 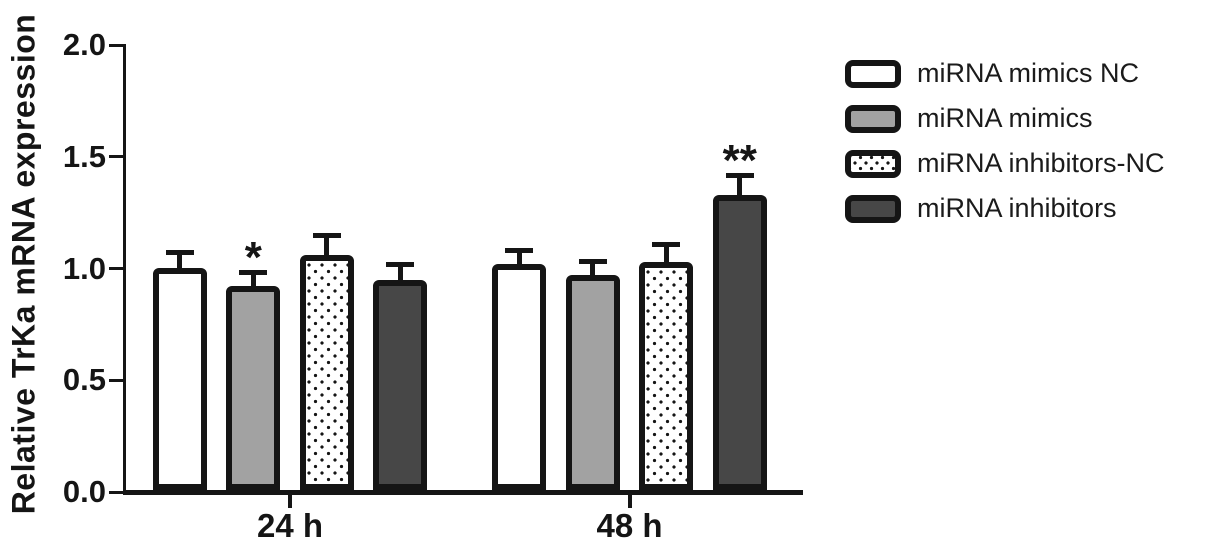 What do you see at coordinates (739, 160) in the screenshot?
I see `significance-marker: **` at bounding box center [739, 160].